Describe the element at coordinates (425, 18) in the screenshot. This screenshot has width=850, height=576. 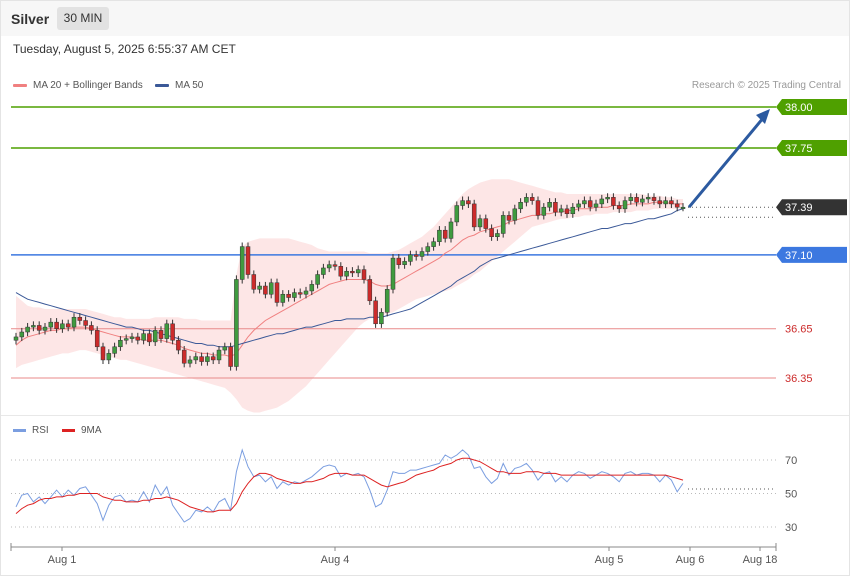
I see `header-bar` at that location.